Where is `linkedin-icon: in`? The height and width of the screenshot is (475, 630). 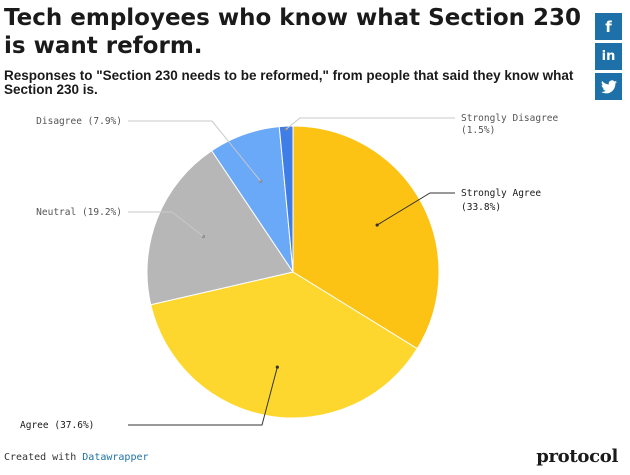 linkedin-icon: in is located at coordinates (608, 56).